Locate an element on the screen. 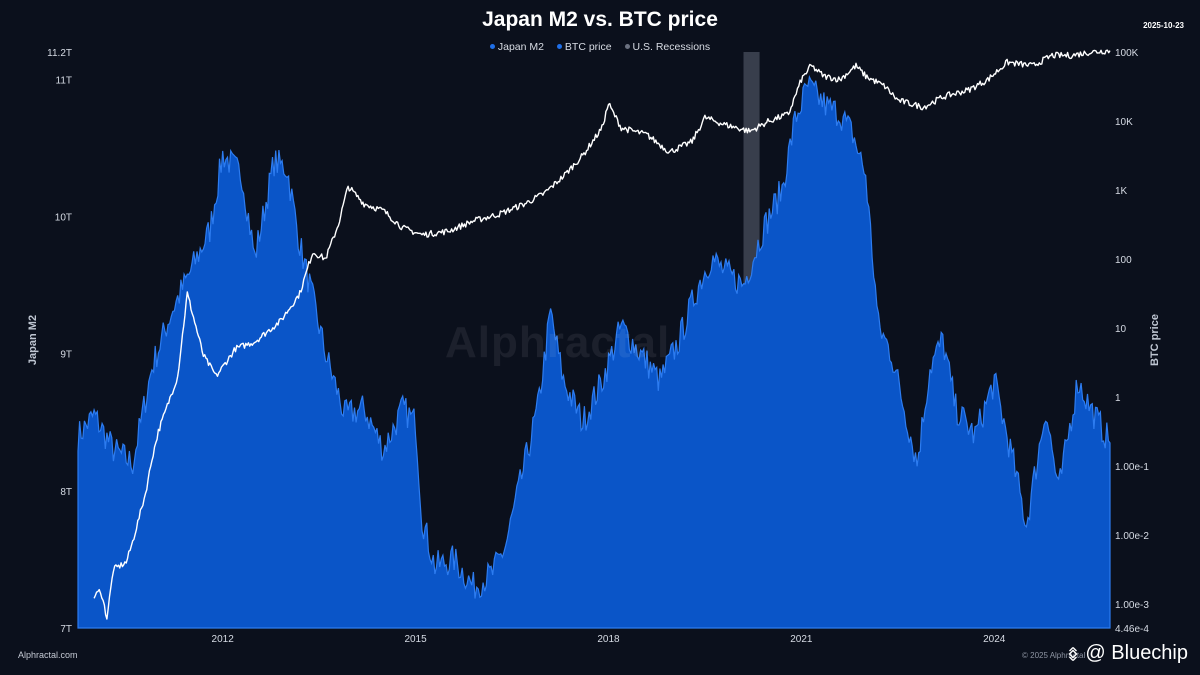 The width and height of the screenshot is (1200, 675). y-left-axis-label: Japan M2 is located at coordinates (33, 340).